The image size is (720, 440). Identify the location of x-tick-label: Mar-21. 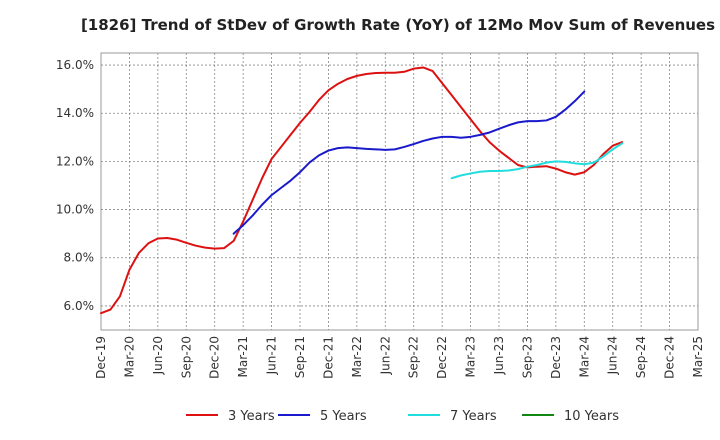
(243, 356).